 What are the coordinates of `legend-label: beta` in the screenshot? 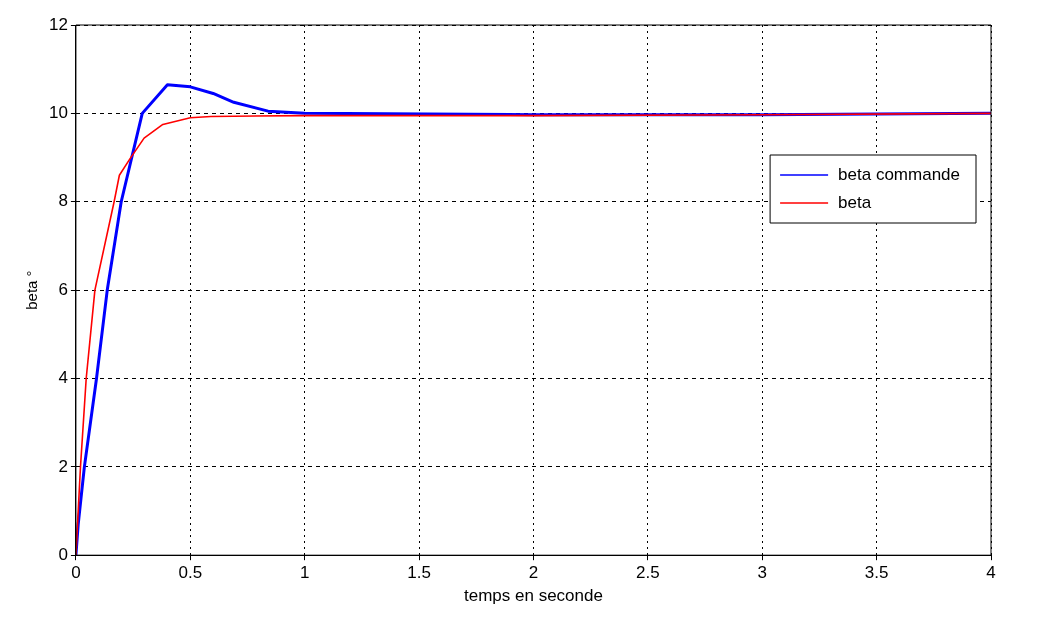 It's located at (855, 202).